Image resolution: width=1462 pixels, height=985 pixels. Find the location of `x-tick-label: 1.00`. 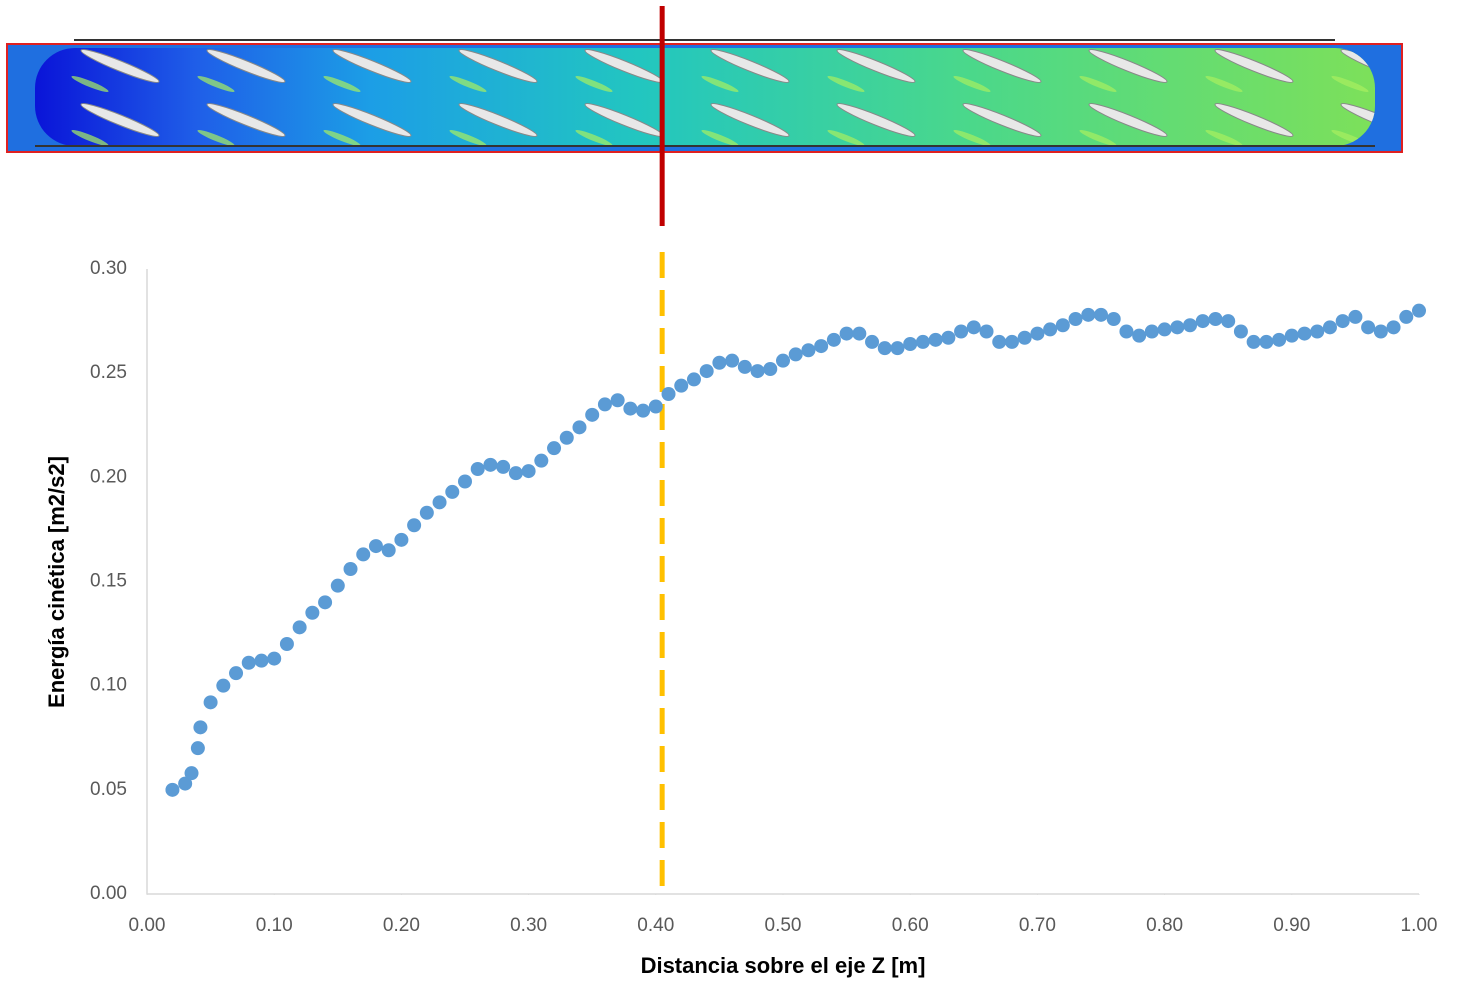

x-tick-label: 1.00 is located at coordinates (1419, 925).